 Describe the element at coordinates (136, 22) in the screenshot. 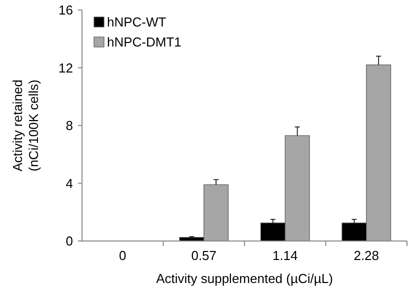

I see `legend-label: hNPC-WT` at that location.